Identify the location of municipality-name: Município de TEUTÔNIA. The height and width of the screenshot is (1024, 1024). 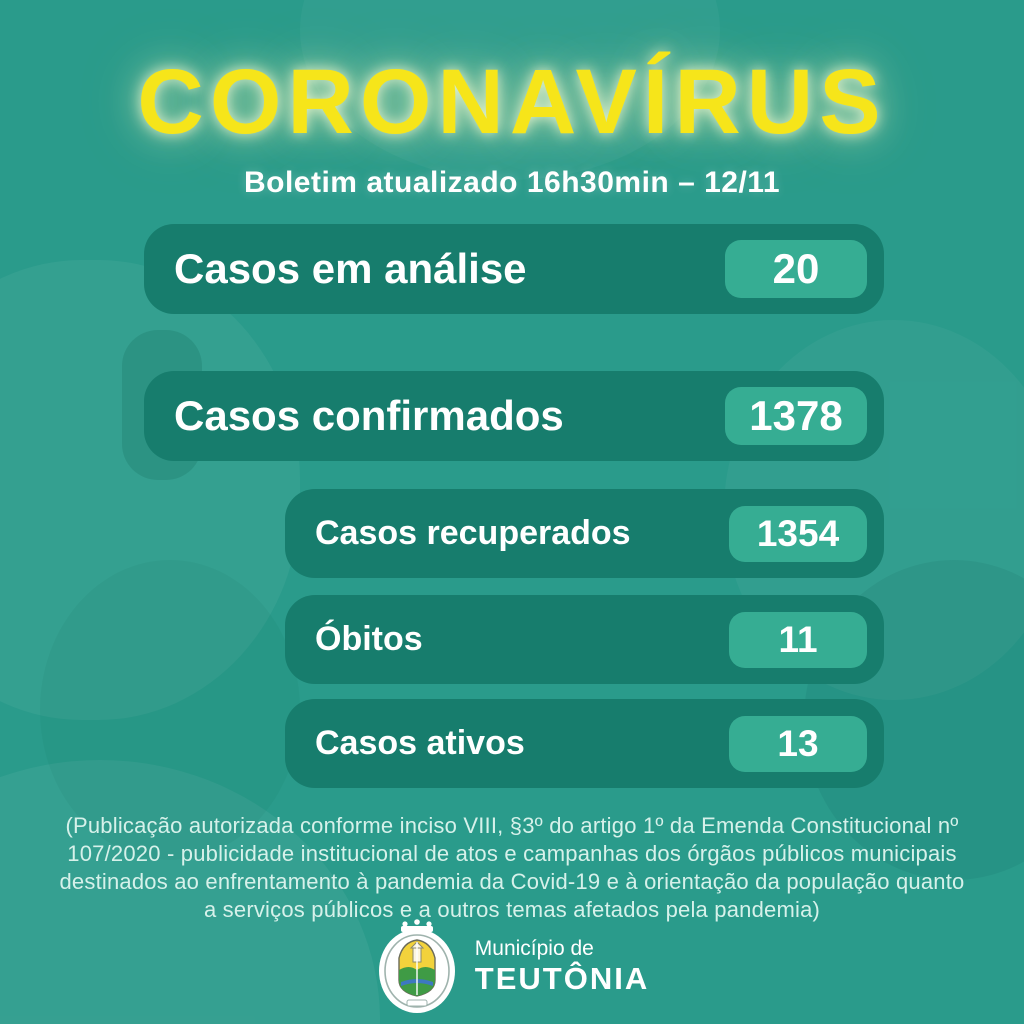
(562, 966).